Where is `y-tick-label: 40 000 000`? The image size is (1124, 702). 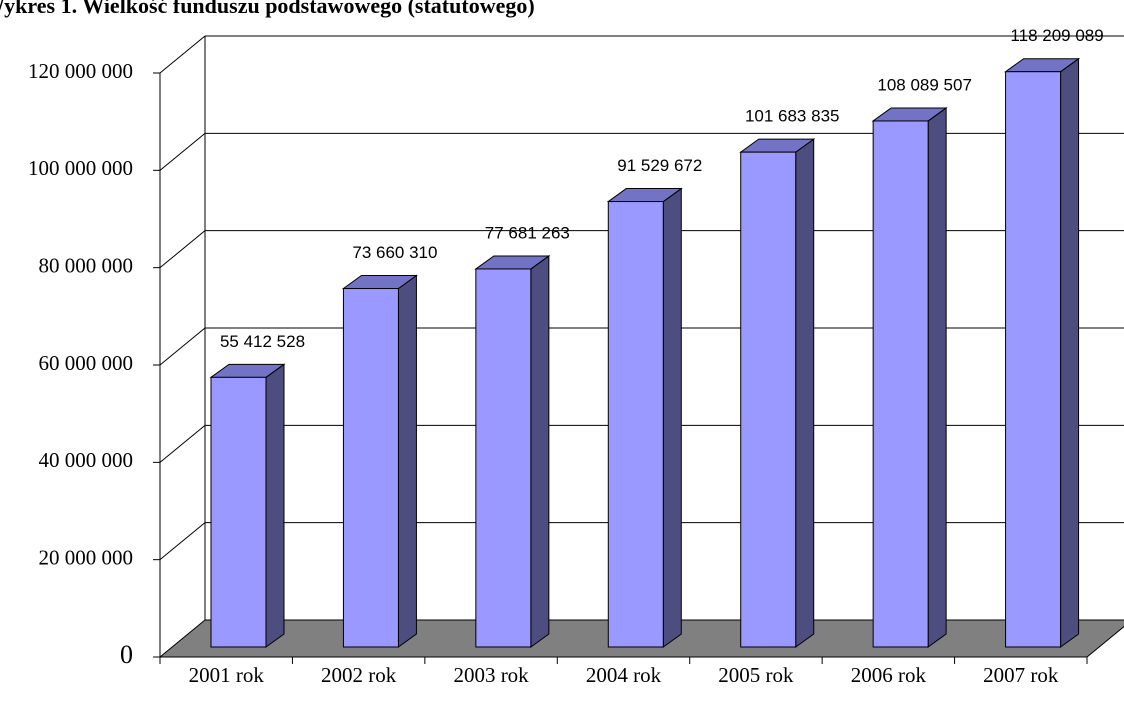 y-tick-label: 40 000 000 is located at coordinates (86, 460).